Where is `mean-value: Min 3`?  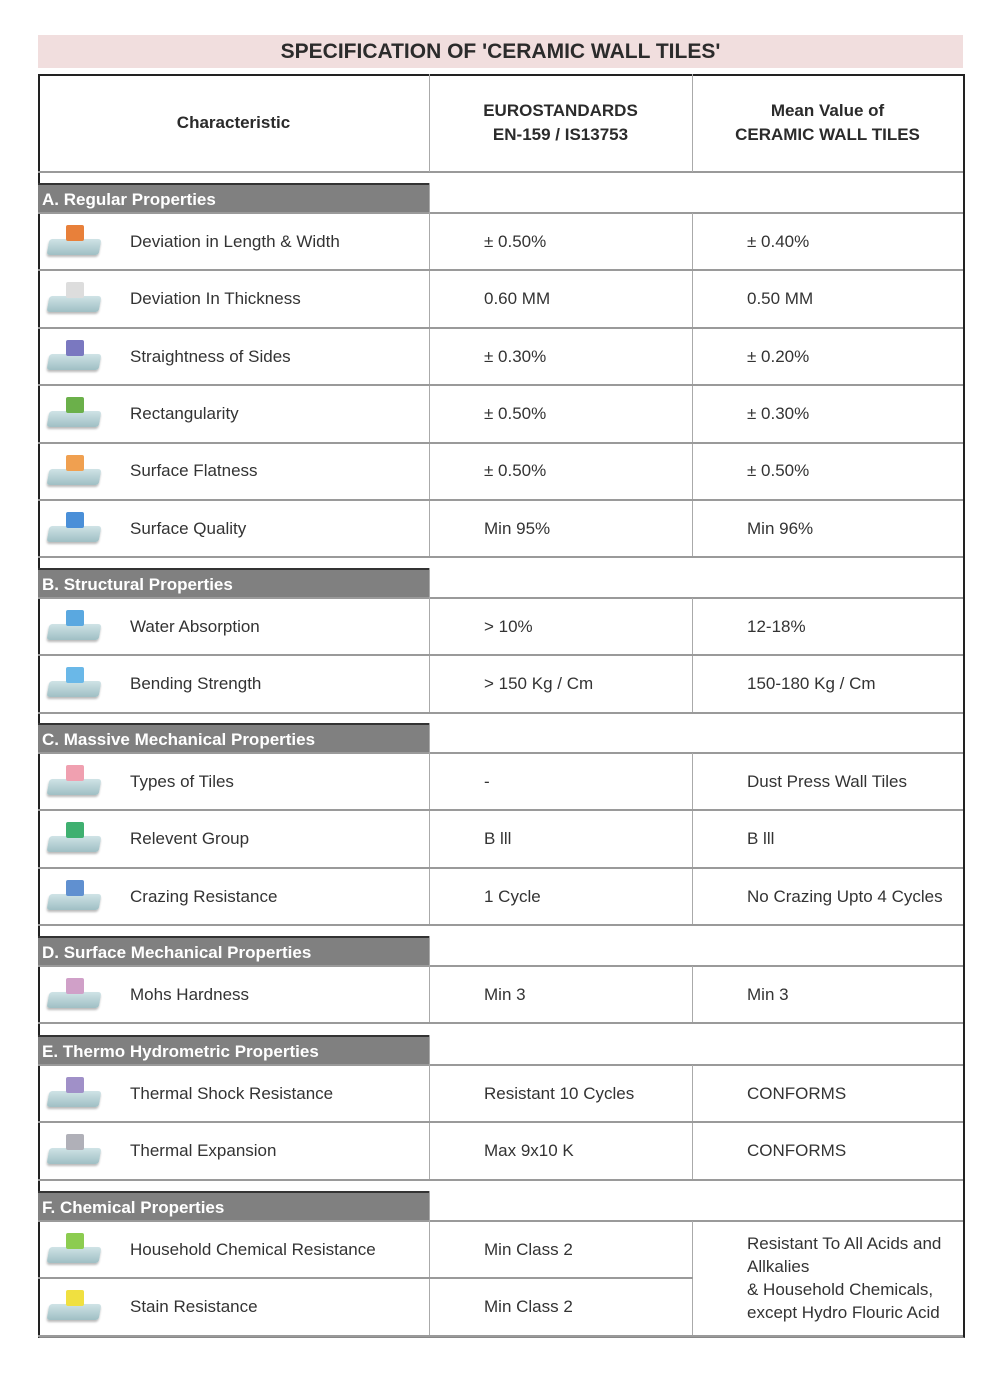 mean-value: Min 3 is located at coordinates (768, 994).